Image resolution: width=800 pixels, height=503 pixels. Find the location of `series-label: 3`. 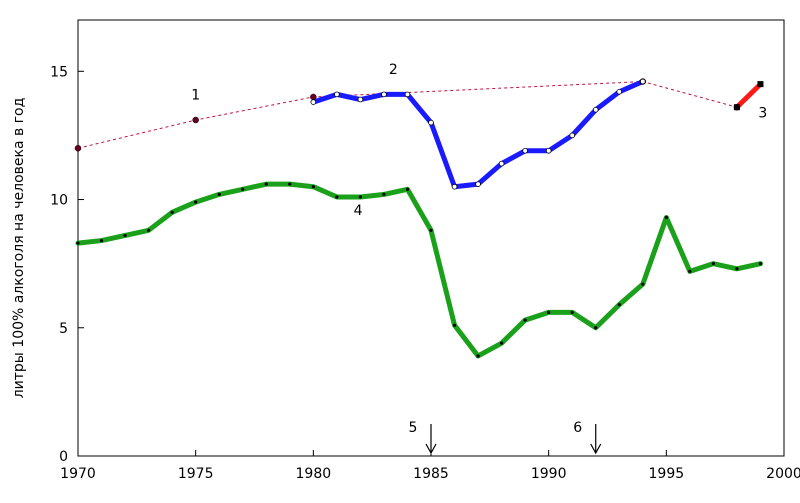

series-label: 3 is located at coordinates (762, 113).